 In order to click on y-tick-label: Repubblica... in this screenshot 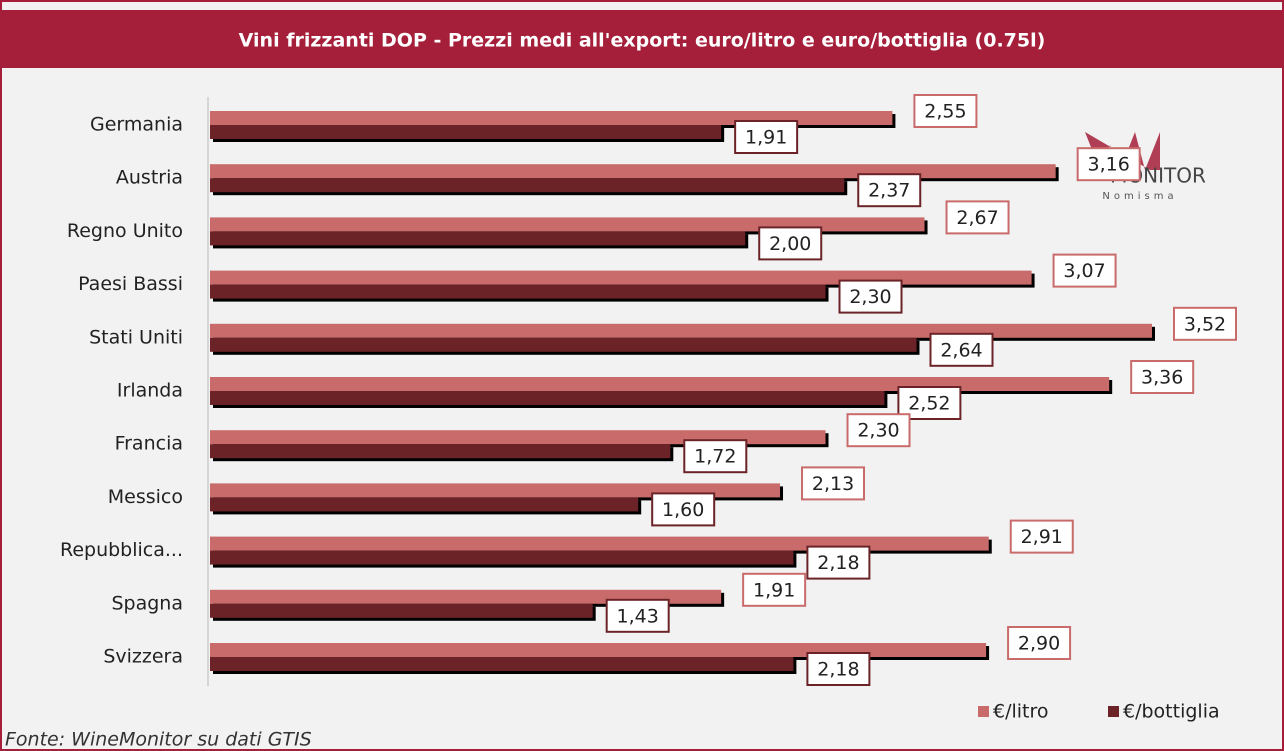, I will do `click(121, 550)`.